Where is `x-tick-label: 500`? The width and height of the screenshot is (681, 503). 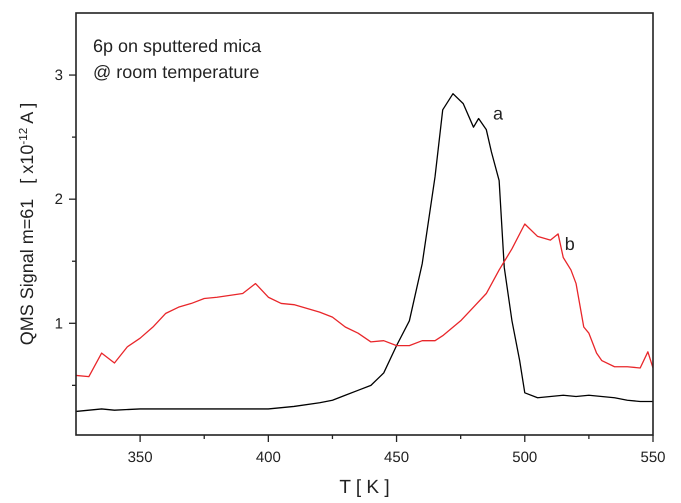
x-tick-label: 500 is located at coordinates (525, 457).